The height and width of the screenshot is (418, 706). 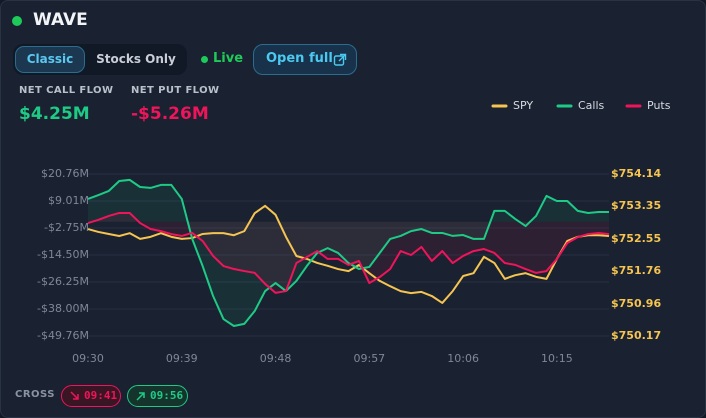 I want to click on stat-value: -$5.26M, so click(x=170, y=114).